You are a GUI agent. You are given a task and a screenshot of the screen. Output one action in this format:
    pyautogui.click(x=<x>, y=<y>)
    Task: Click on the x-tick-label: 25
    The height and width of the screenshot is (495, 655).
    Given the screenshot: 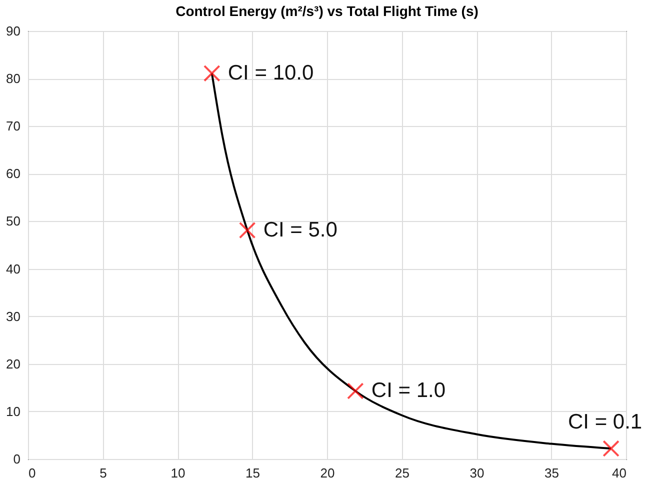 What is the action you would take?
    pyautogui.click(x=402, y=473)
    